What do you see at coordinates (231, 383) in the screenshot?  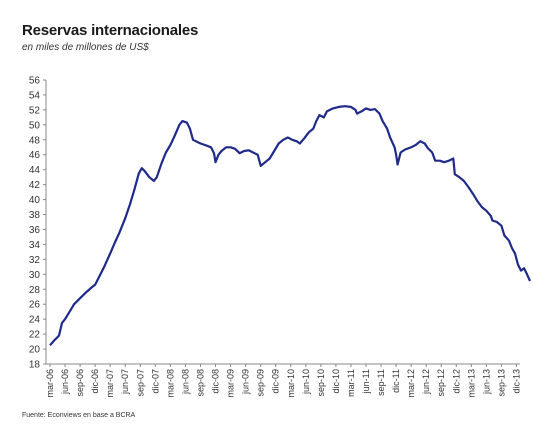 I see `x-tick-label: mar-09` at bounding box center [231, 383].